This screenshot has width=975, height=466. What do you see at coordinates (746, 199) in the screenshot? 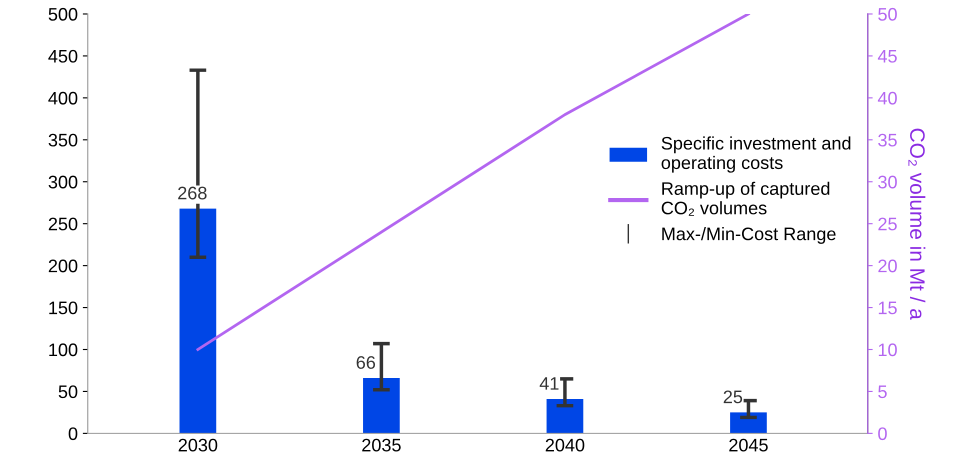
I see `legend-label: Ramp-up of captured CO₂ volumes` at bounding box center [746, 199].